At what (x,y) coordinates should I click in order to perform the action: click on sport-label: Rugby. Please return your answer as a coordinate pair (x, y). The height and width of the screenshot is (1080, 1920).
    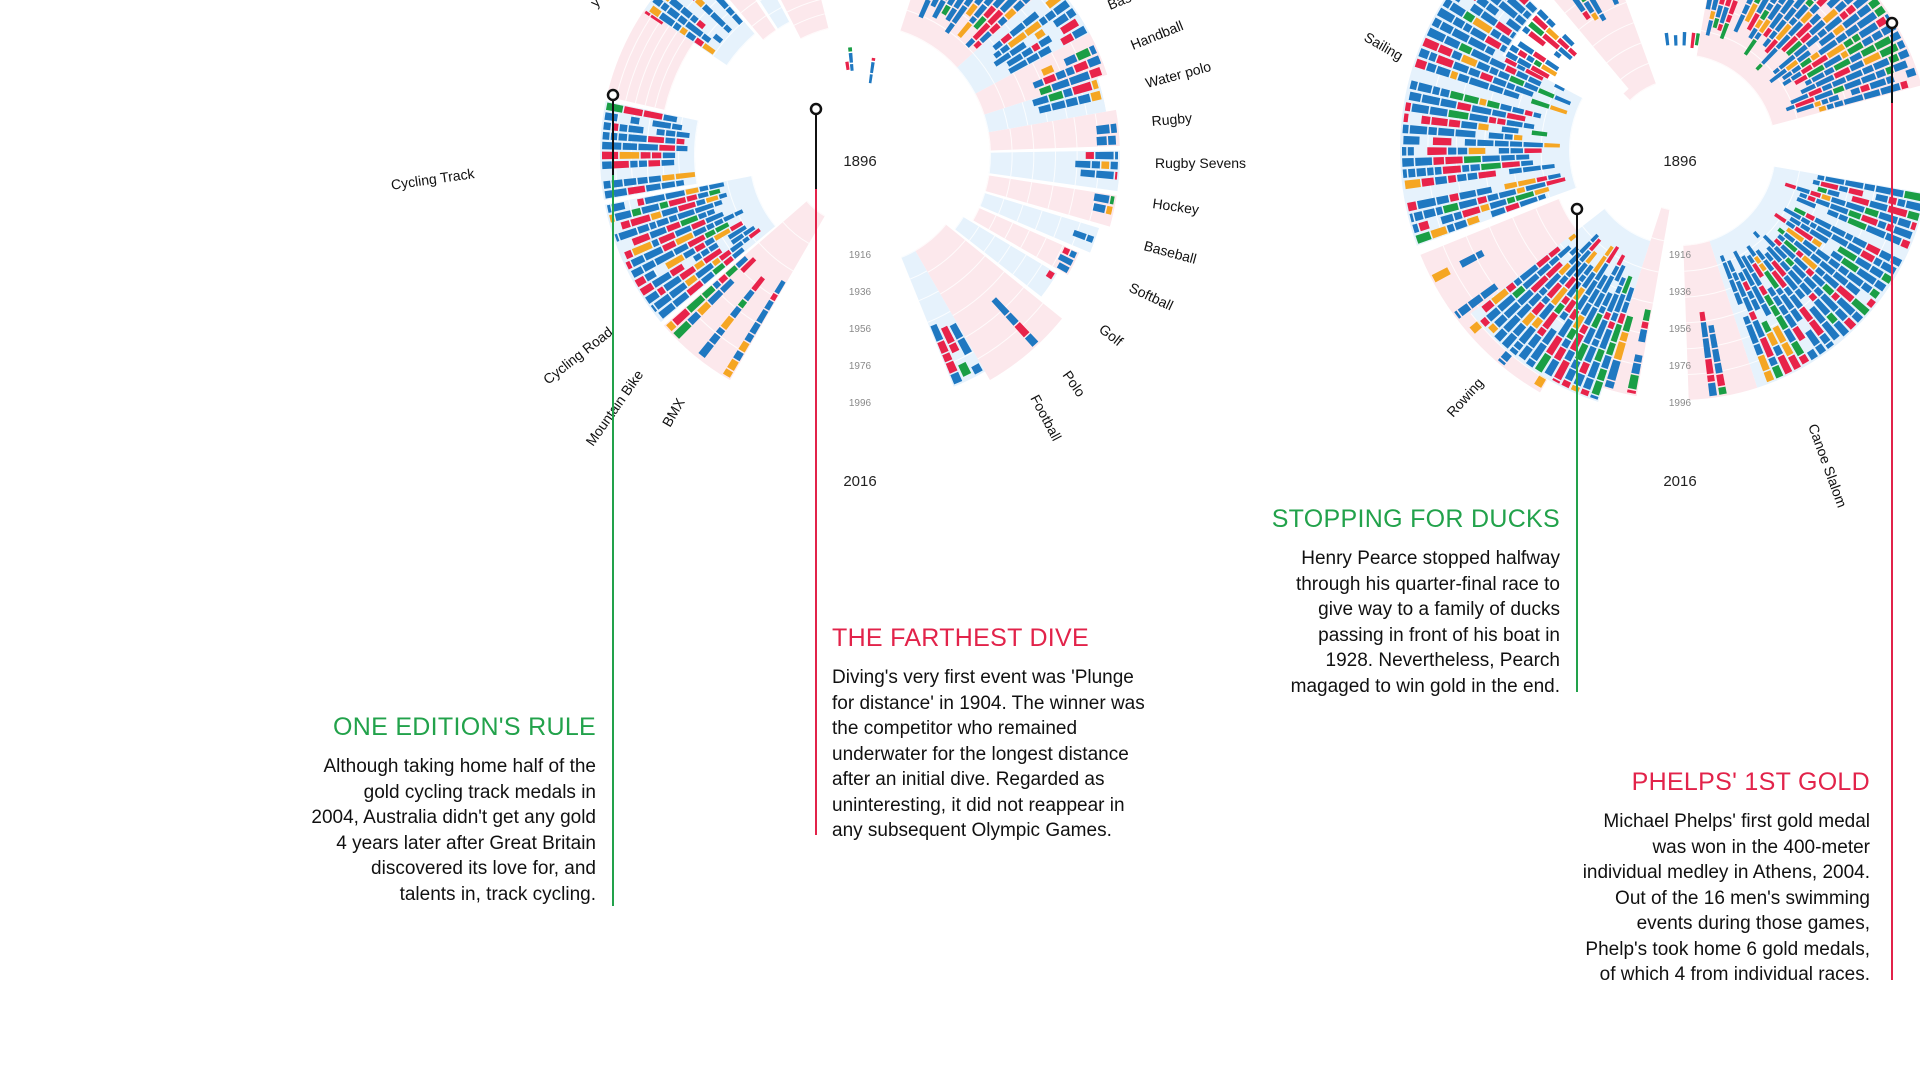
    Looking at the image, I should click on (1172, 119).